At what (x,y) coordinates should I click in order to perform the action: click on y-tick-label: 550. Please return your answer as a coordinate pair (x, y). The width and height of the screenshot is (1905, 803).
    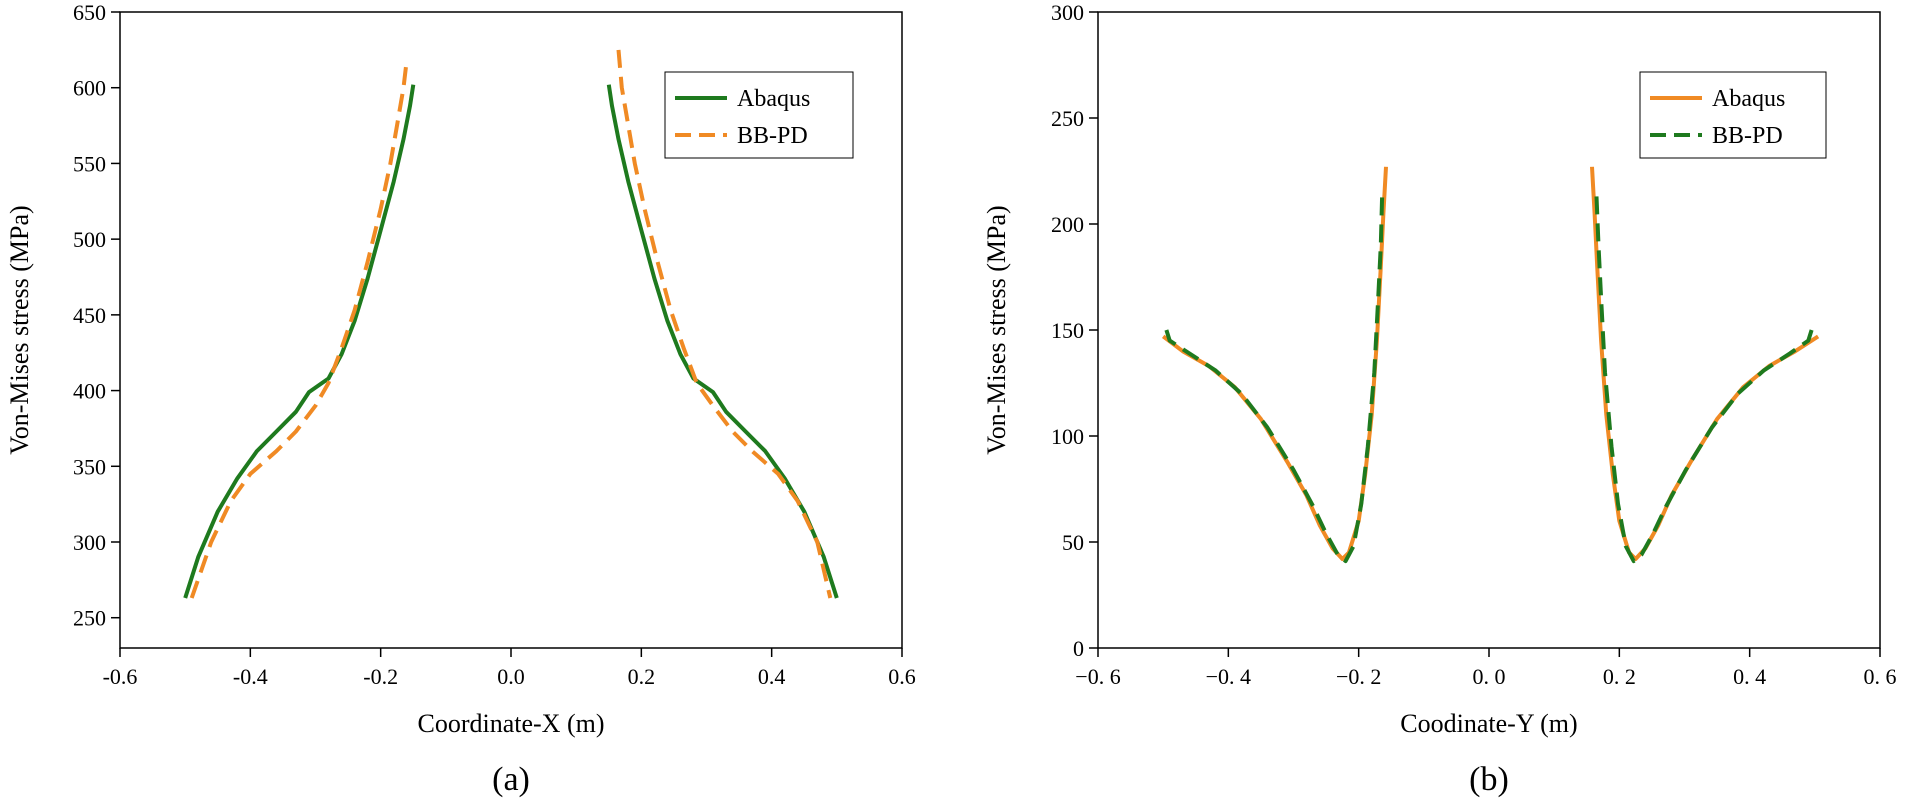
    Looking at the image, I should click on (89, 163).